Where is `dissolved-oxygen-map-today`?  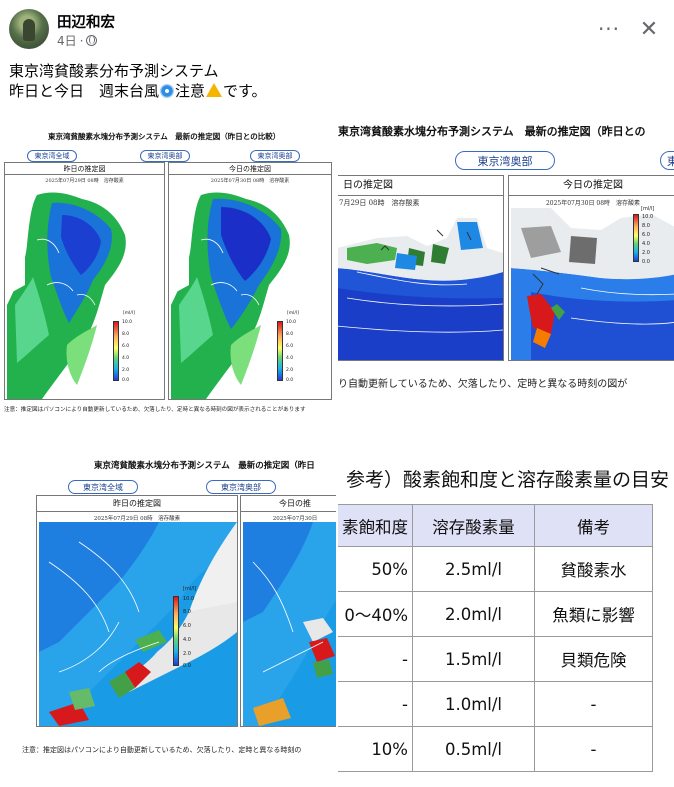
dissolved-oxygen-map-today is located at coordinates (251, 292).